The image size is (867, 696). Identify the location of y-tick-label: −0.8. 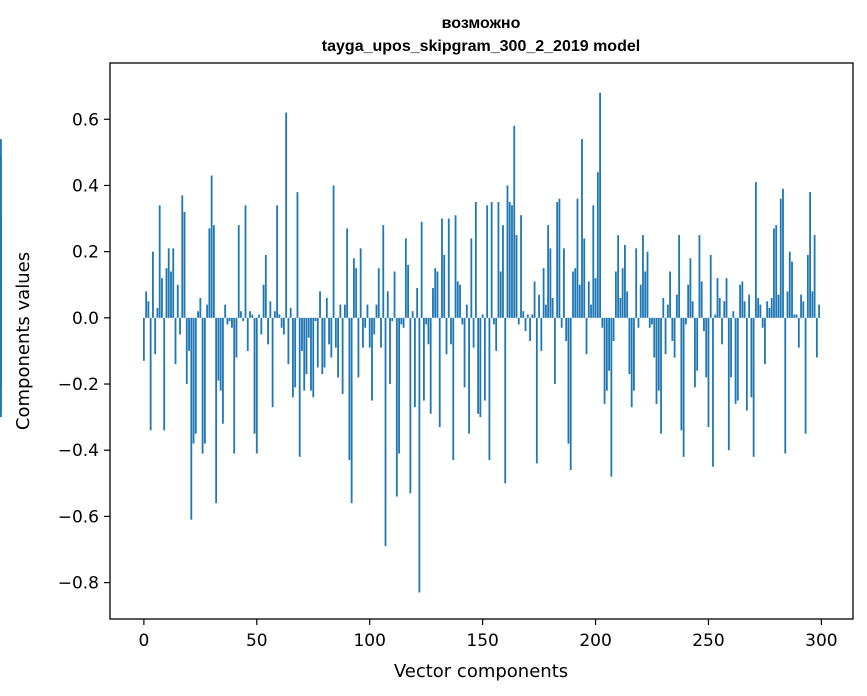
(78, 584).